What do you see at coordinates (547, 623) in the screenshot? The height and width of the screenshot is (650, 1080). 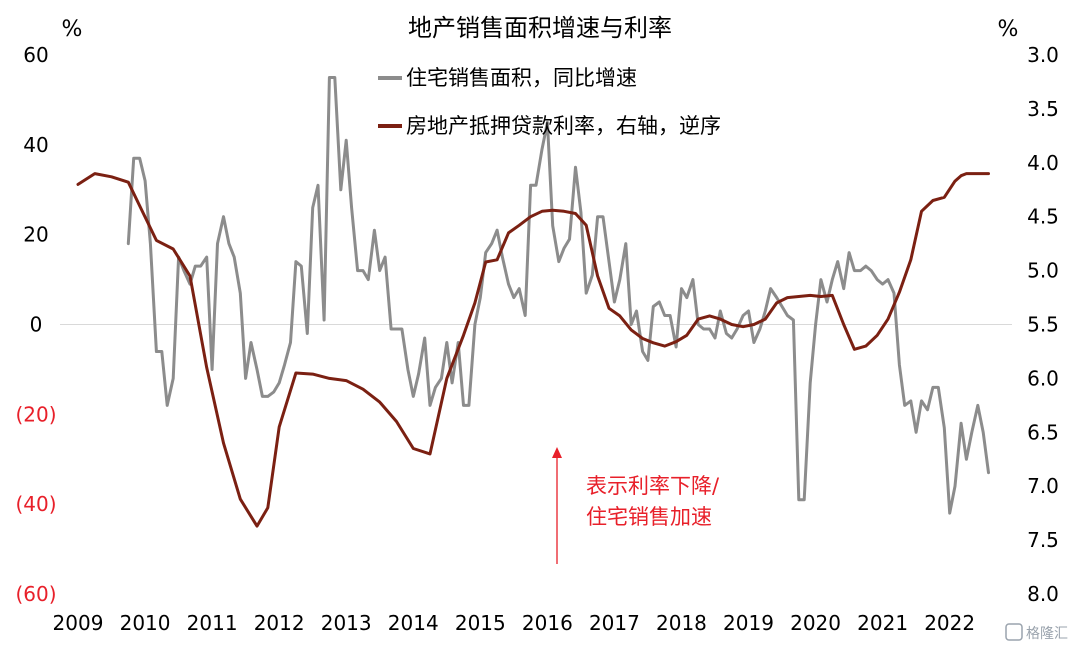 I see `x-tick-label: 2016` at bounding box center [547, 623].